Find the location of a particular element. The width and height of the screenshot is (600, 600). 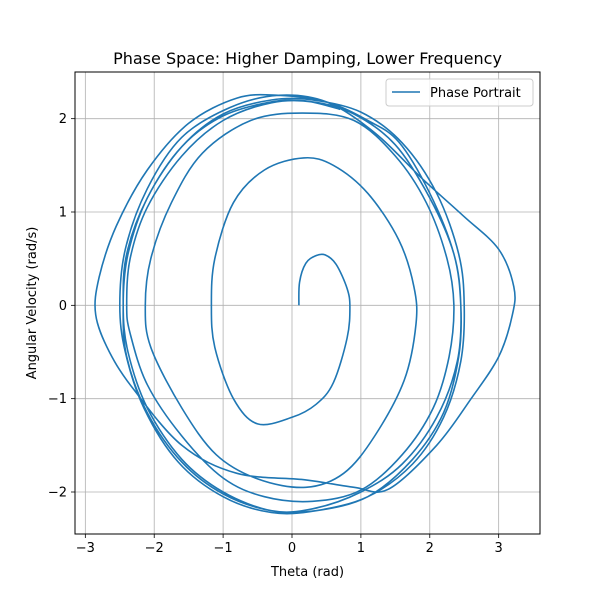

x-tick-label: 3 is located at coordinates (499, 548).